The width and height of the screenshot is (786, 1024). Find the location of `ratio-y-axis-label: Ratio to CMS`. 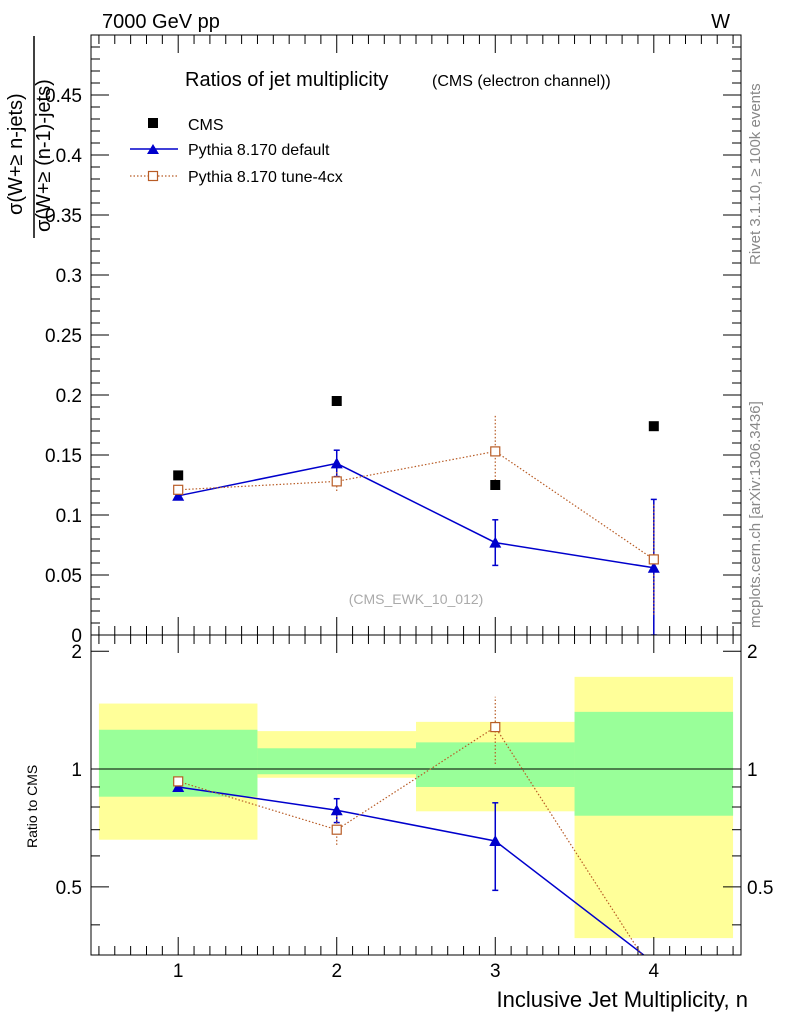

ratio-y-axis-label: Ratio to CMS is located at coordinates (32, 806).